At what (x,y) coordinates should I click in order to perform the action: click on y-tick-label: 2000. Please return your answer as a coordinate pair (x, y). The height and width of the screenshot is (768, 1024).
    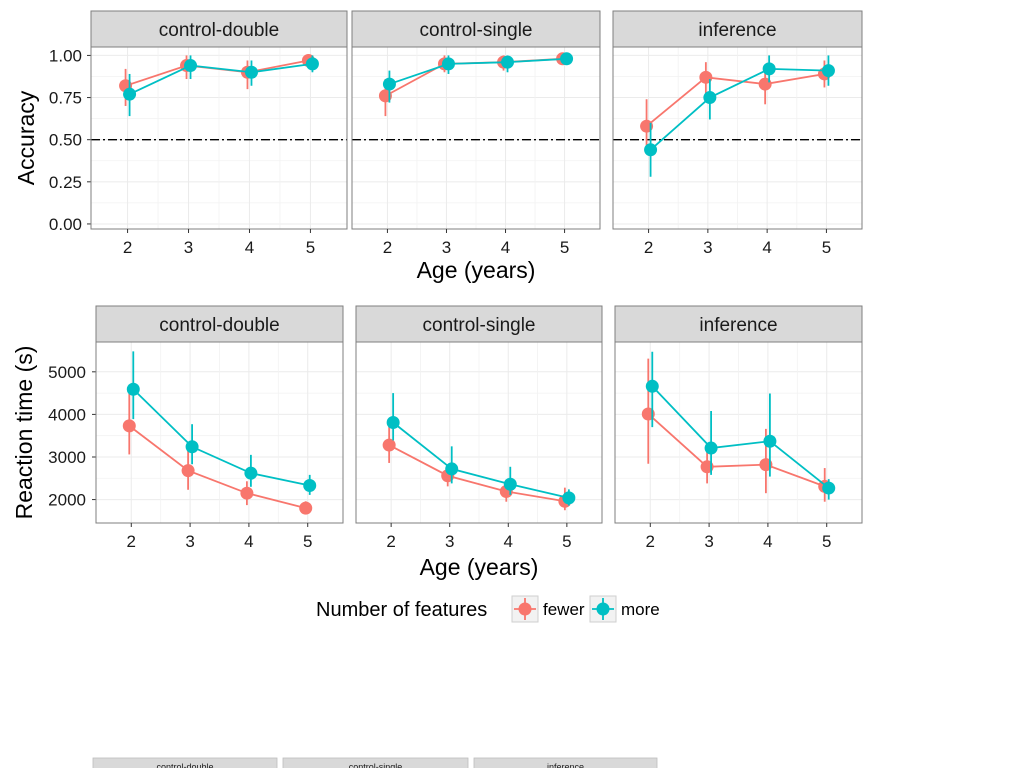
    Looking at the image, I should click on (67, 500).